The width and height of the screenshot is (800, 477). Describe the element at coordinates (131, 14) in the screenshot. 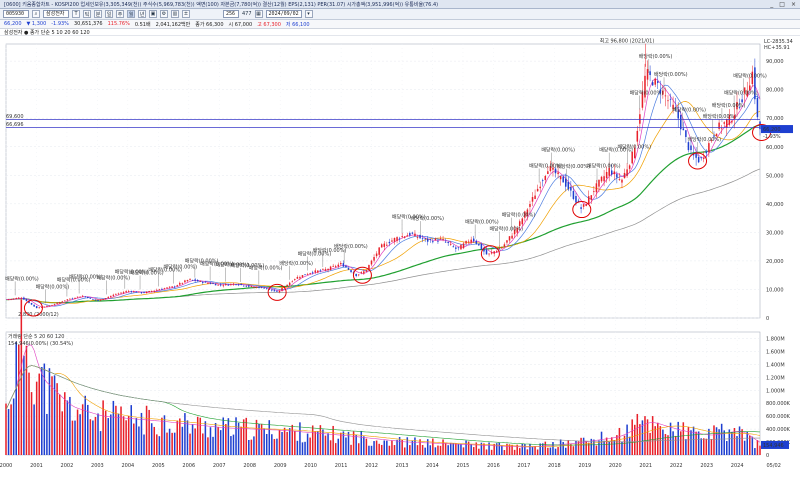

I see `period-button-month: 월` at that location.